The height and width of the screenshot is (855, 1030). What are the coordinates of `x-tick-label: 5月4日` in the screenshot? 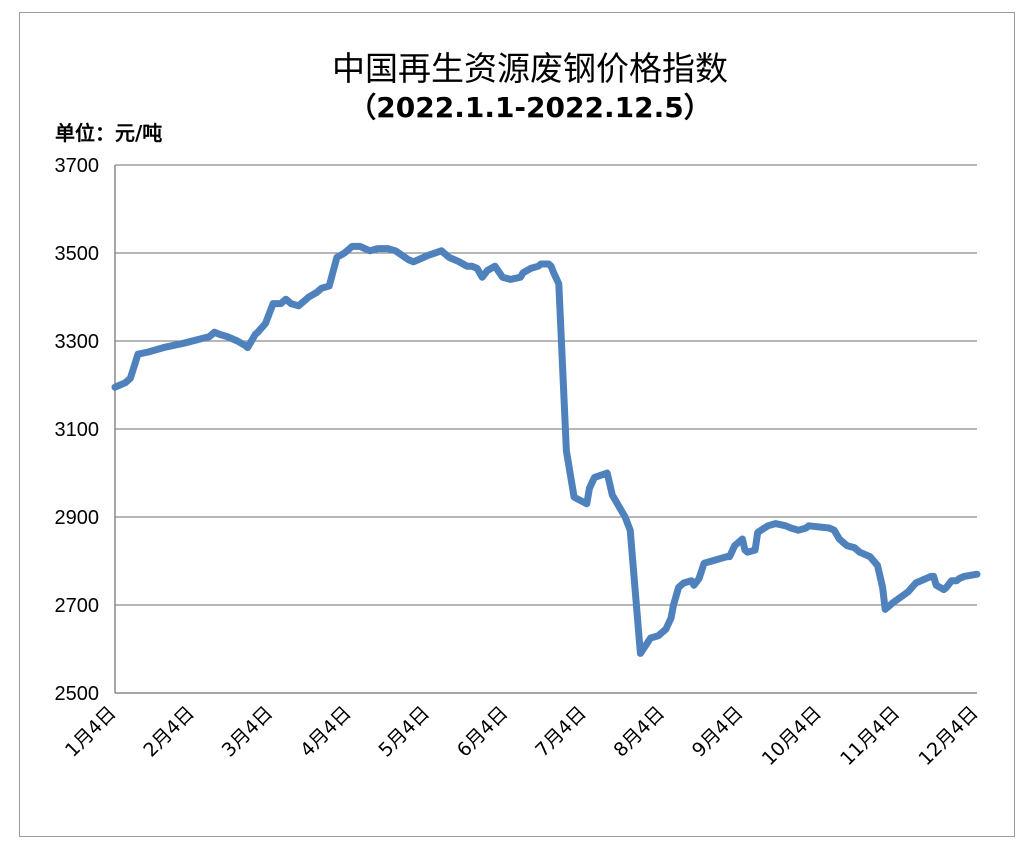 It's located at (404, 732).